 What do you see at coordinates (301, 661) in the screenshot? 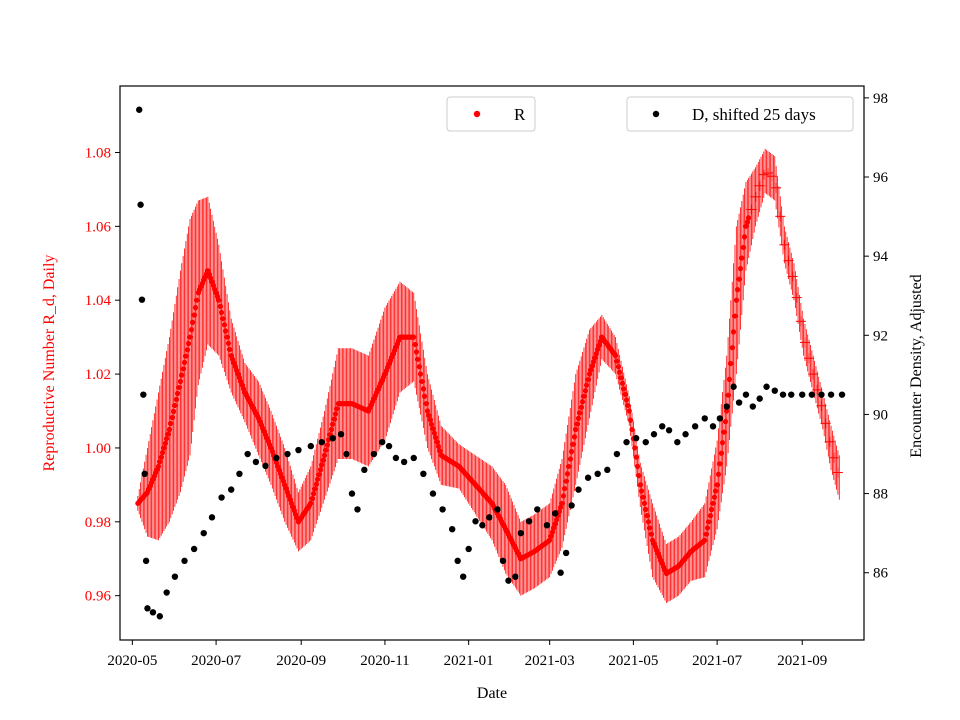
I see `x-tick-label: 2020-09` at bounding box center [301, 661].